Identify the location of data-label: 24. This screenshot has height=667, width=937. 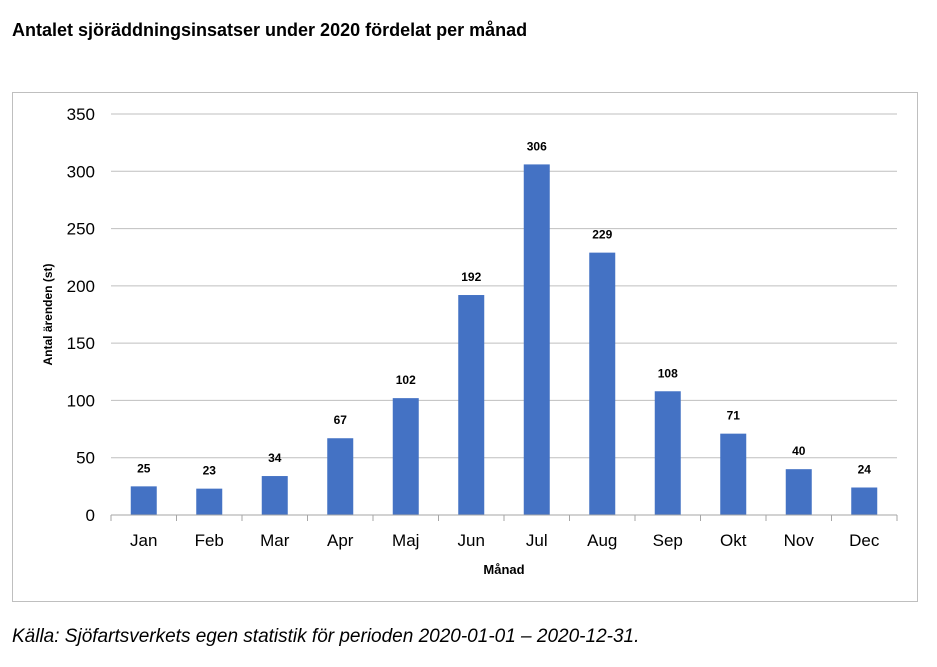
(865, 470).